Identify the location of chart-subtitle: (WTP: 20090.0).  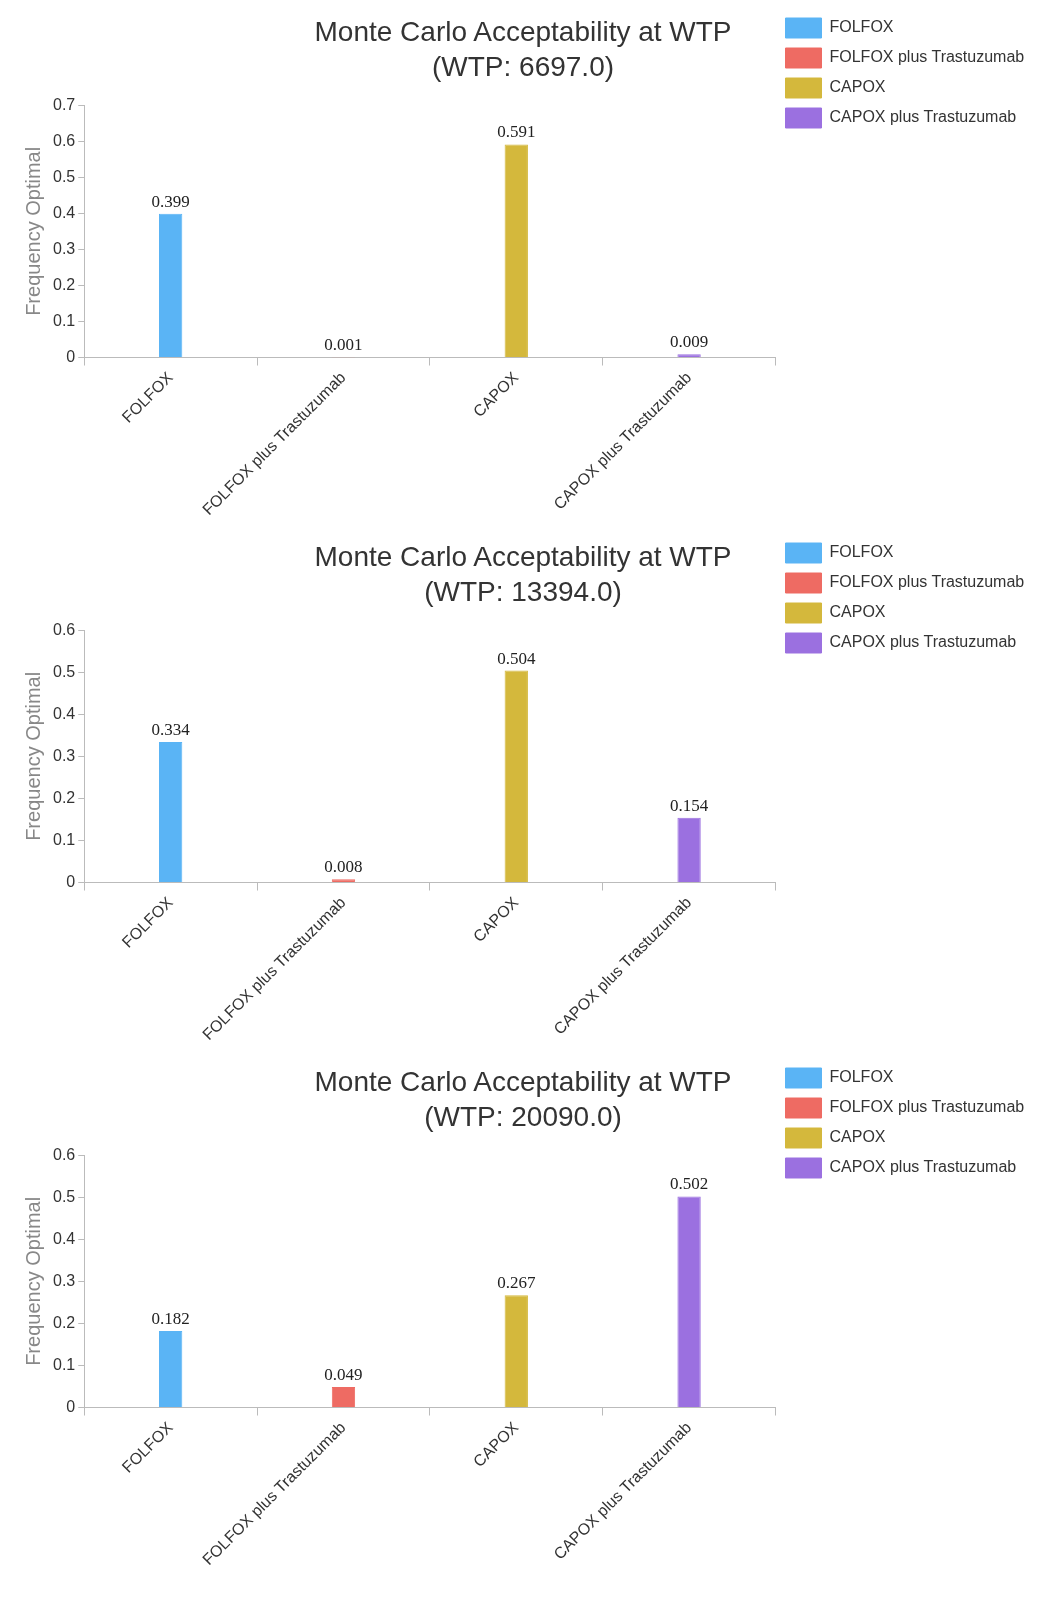
(523, 1117).